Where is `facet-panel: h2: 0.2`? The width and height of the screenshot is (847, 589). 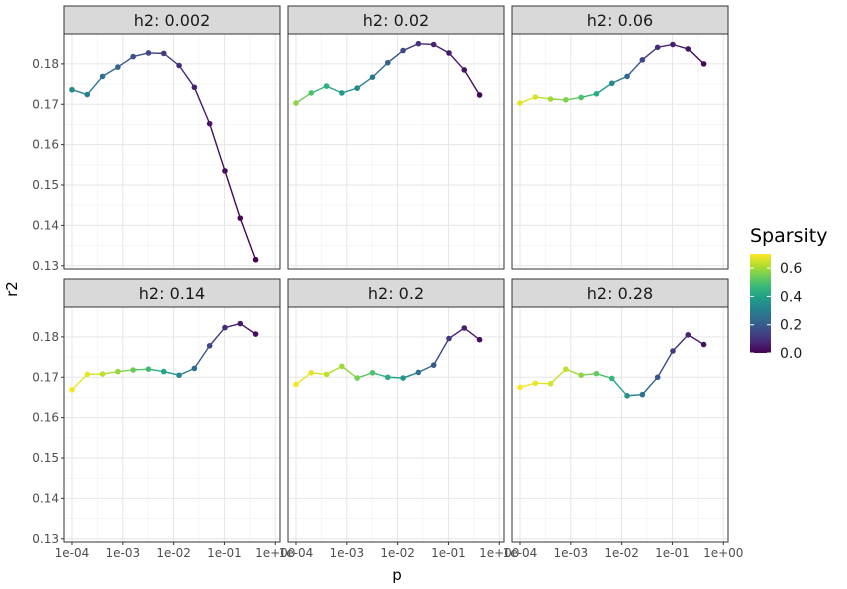
facet-panel: h2: 0.2 is located at coordinates (396, 410).